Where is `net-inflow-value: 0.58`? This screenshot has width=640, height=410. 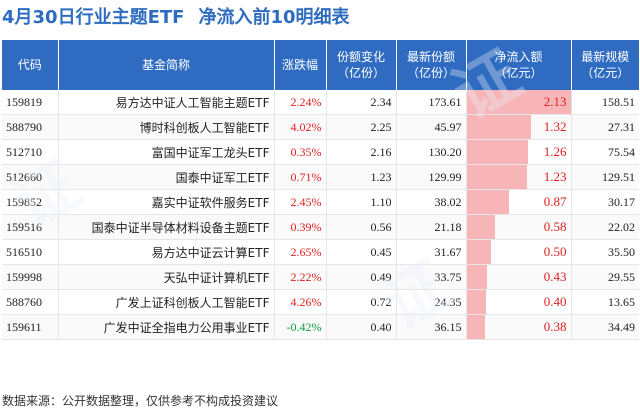
net-inflow-value: 0.58 is located at coordinates (555, 226).